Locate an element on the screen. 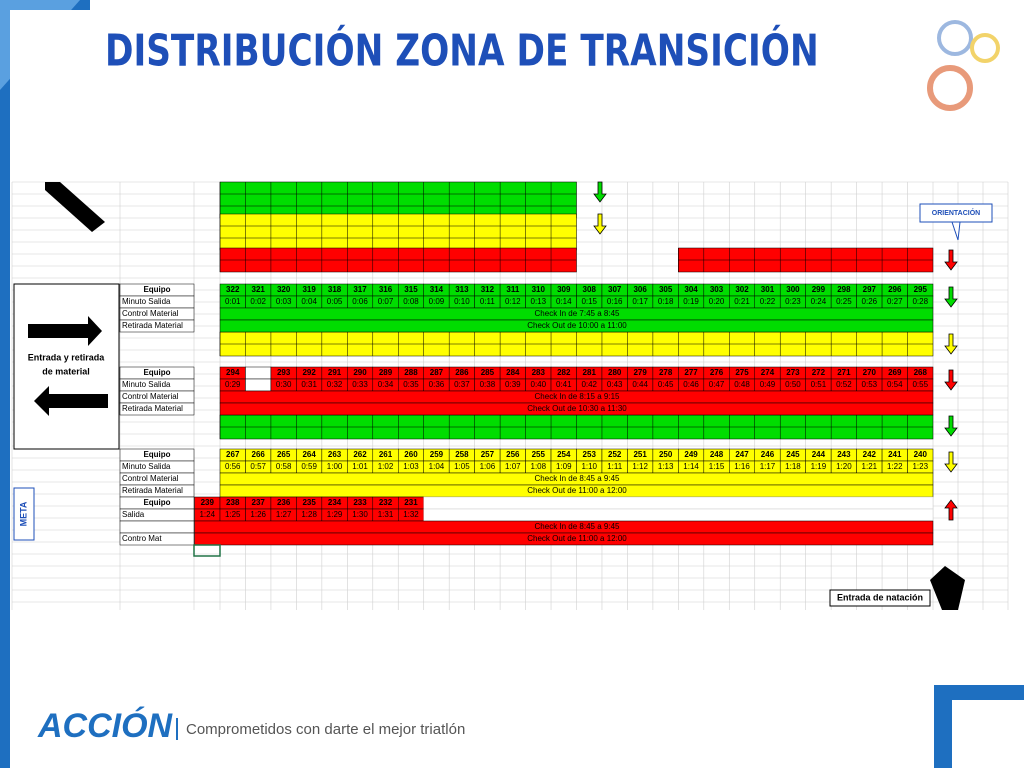 This screenshot has height=773, width=1024. check-row is located at coordinates (564, 539).